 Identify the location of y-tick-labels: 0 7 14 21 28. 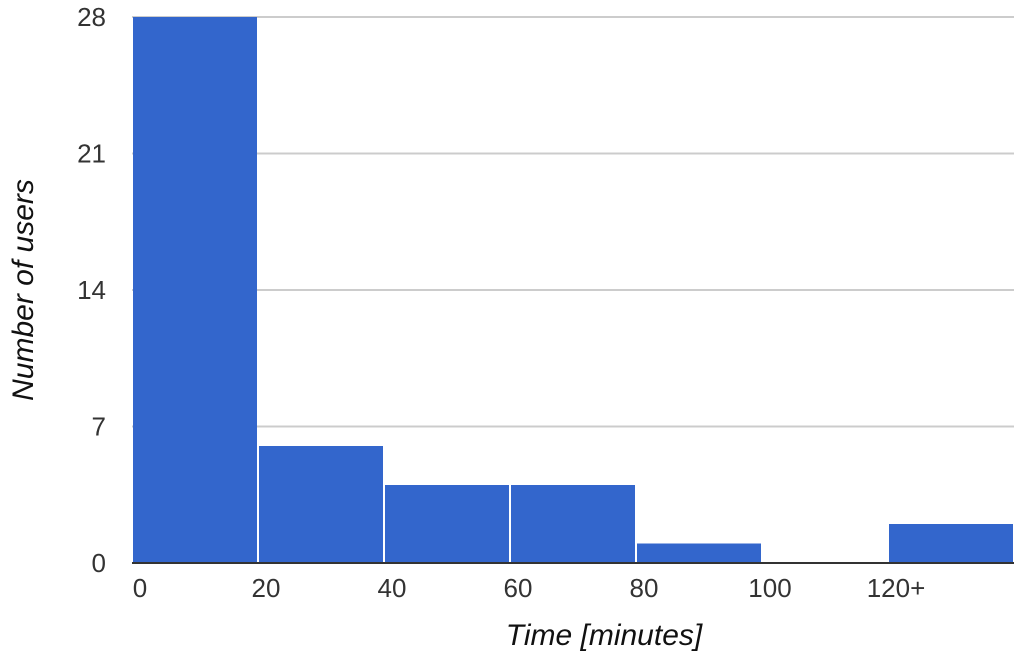
(91, 290).